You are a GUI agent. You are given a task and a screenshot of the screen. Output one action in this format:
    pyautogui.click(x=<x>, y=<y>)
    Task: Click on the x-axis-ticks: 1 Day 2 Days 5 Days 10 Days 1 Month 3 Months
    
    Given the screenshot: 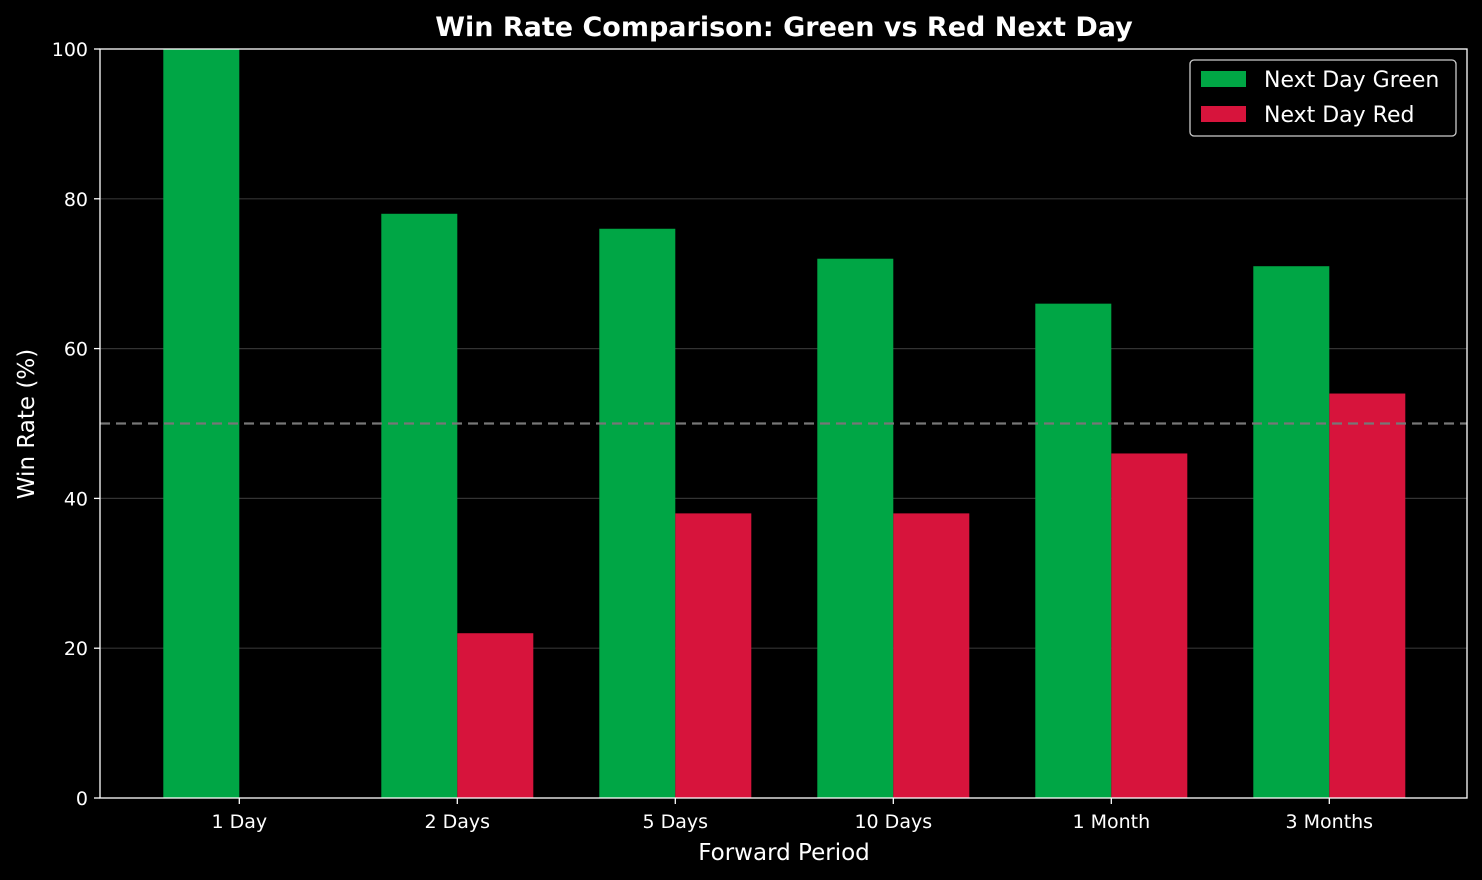 What is the action you would take?
    pyautogui.click(x=792, y=815)
    